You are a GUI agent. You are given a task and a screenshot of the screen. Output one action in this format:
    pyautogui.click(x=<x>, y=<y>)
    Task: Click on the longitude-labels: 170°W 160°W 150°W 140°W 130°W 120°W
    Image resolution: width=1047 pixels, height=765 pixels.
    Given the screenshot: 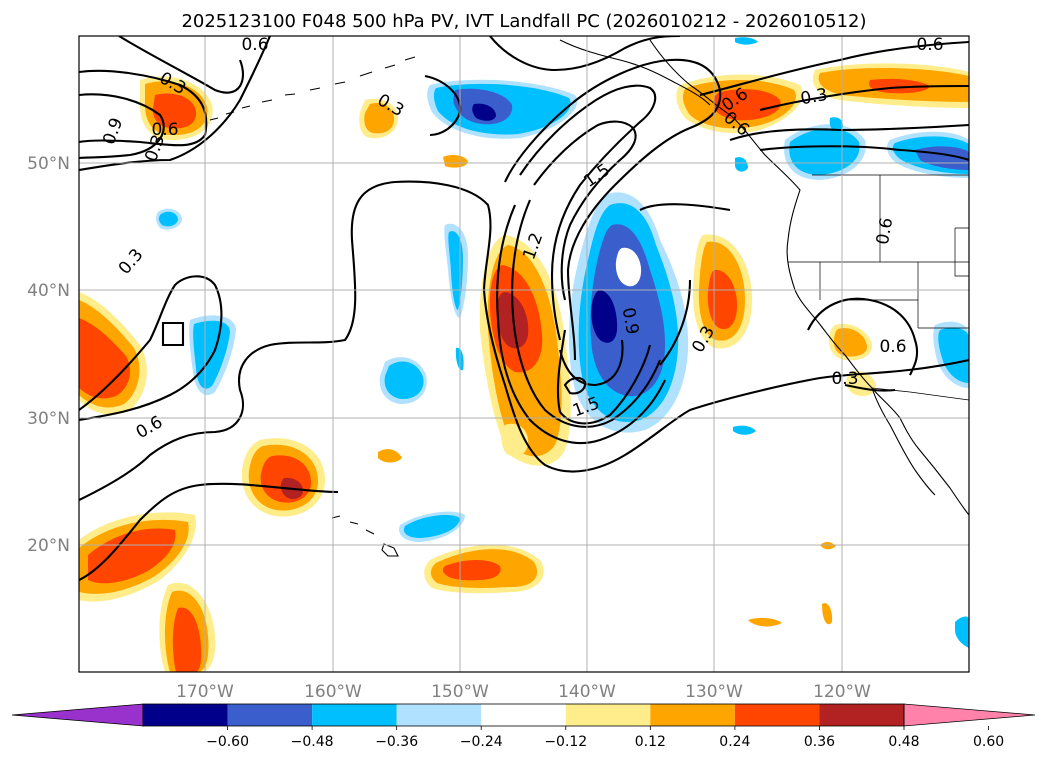 What is the action you would take?
    pyautogui.click(x=523, y=692)
    